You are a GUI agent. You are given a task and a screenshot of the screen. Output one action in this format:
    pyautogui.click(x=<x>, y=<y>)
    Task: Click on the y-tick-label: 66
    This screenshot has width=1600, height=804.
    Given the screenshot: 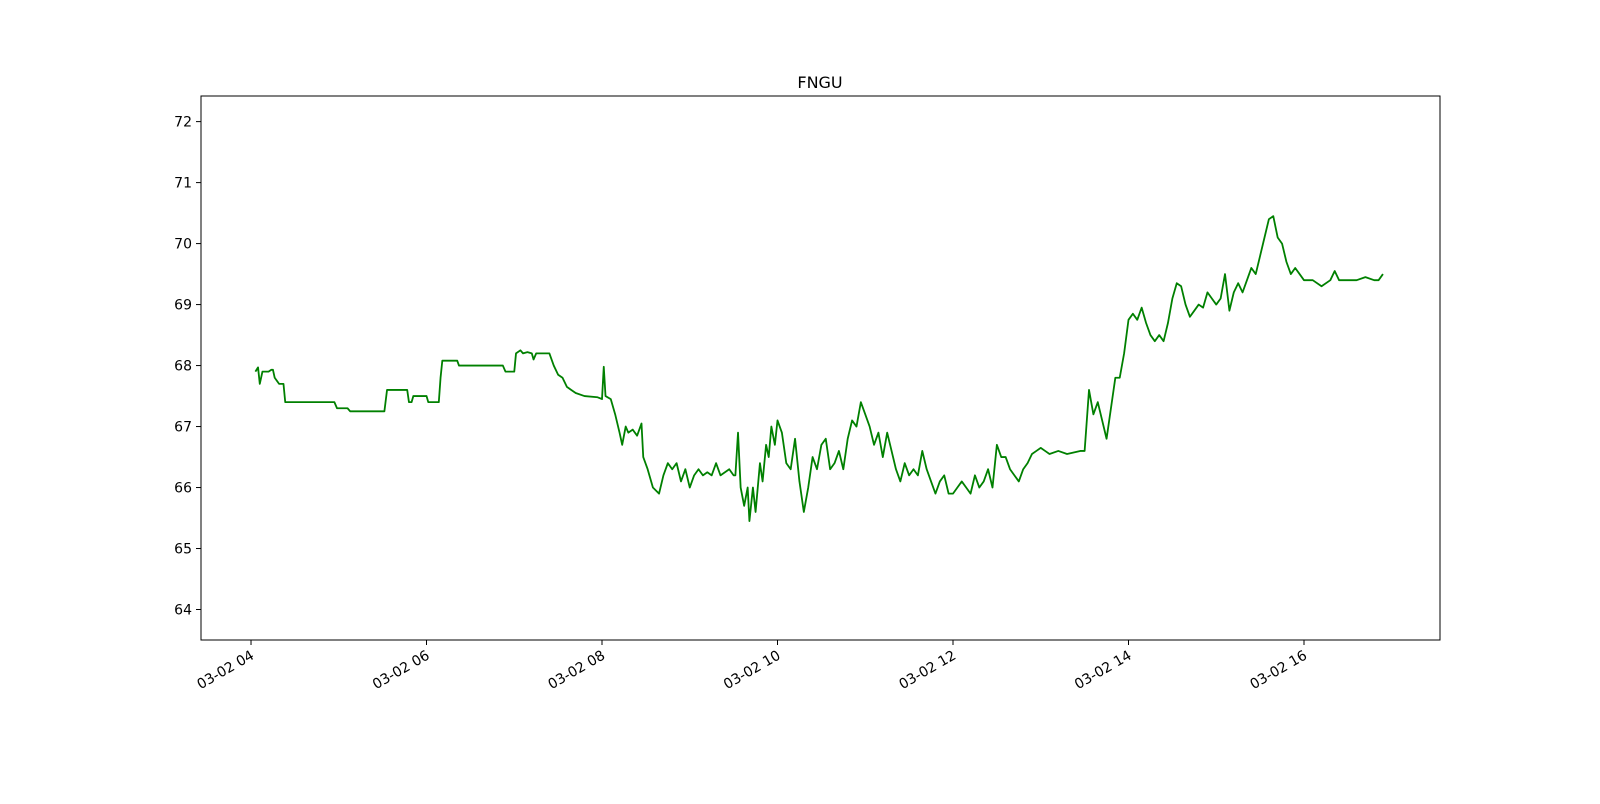 What is the action you would take?
    pyautogui.click(x=183, y=489)
    